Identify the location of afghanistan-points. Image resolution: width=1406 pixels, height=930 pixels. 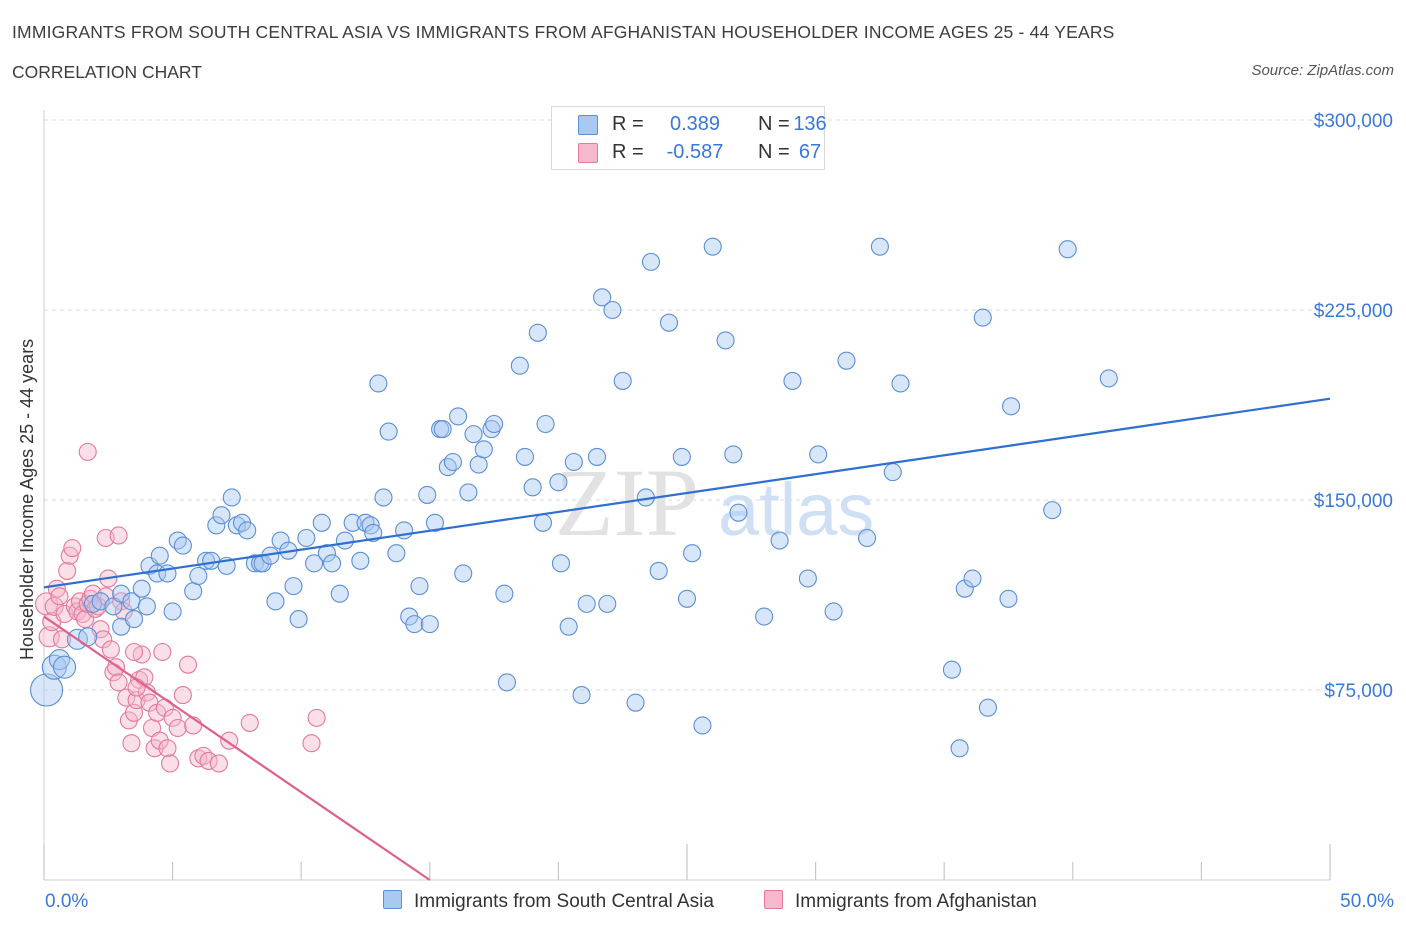
(180, 607).